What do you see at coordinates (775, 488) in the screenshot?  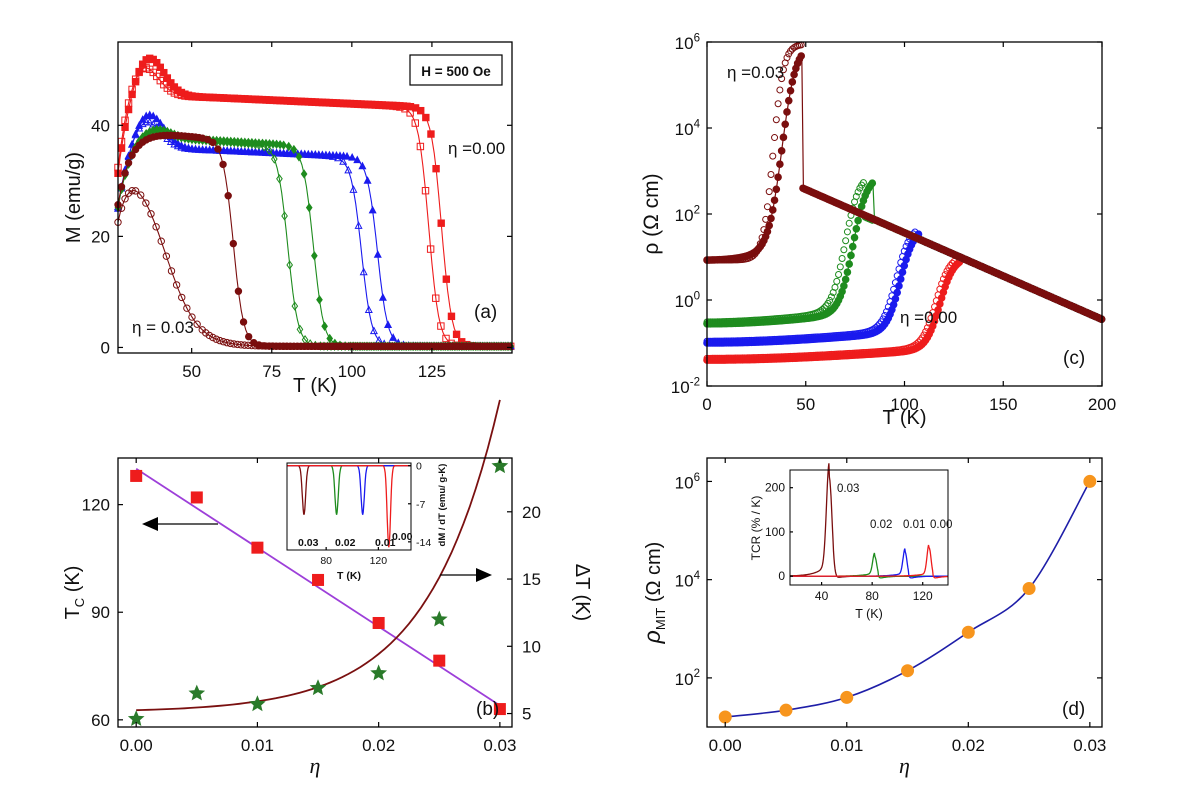 I see `inset-y-tick: 200` at bounding box center [775, 488].